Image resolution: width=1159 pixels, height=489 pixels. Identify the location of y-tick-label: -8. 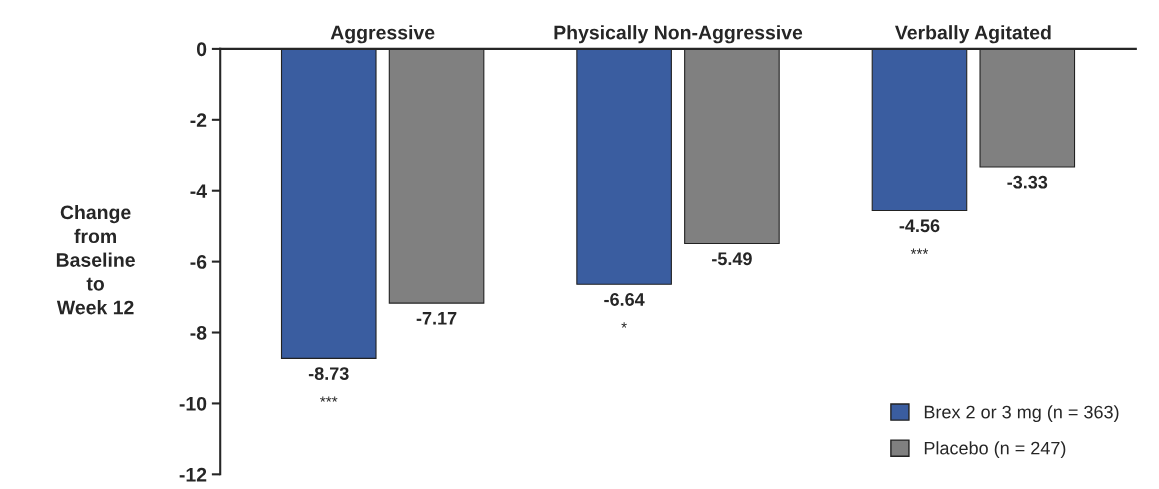
(198, 332).